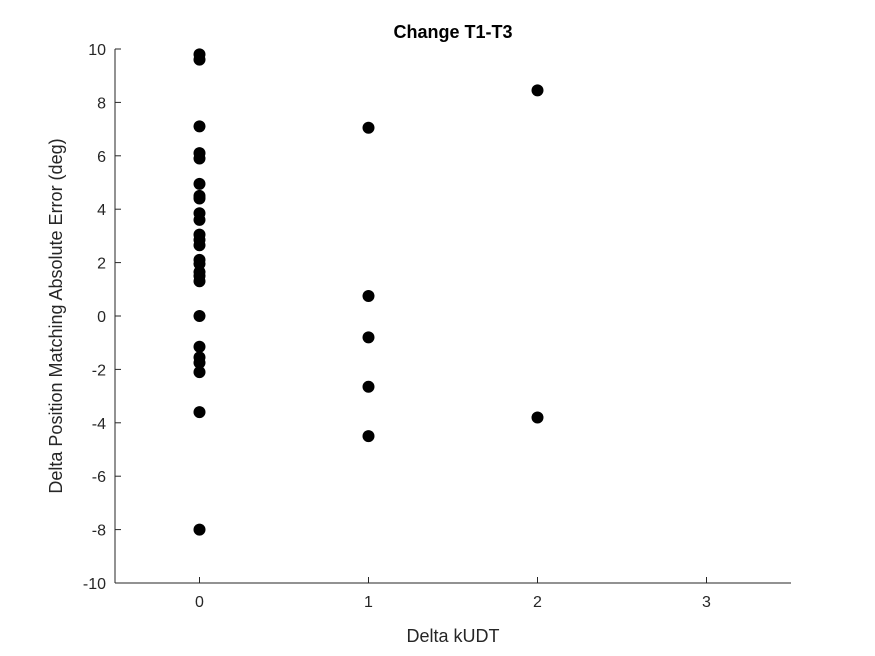 This screenshot has width=875, height=656. What do you see at coordinates (97, 50) in the screenshot?
I see `y-tick-label: 10` at bounding box center [97, 50].